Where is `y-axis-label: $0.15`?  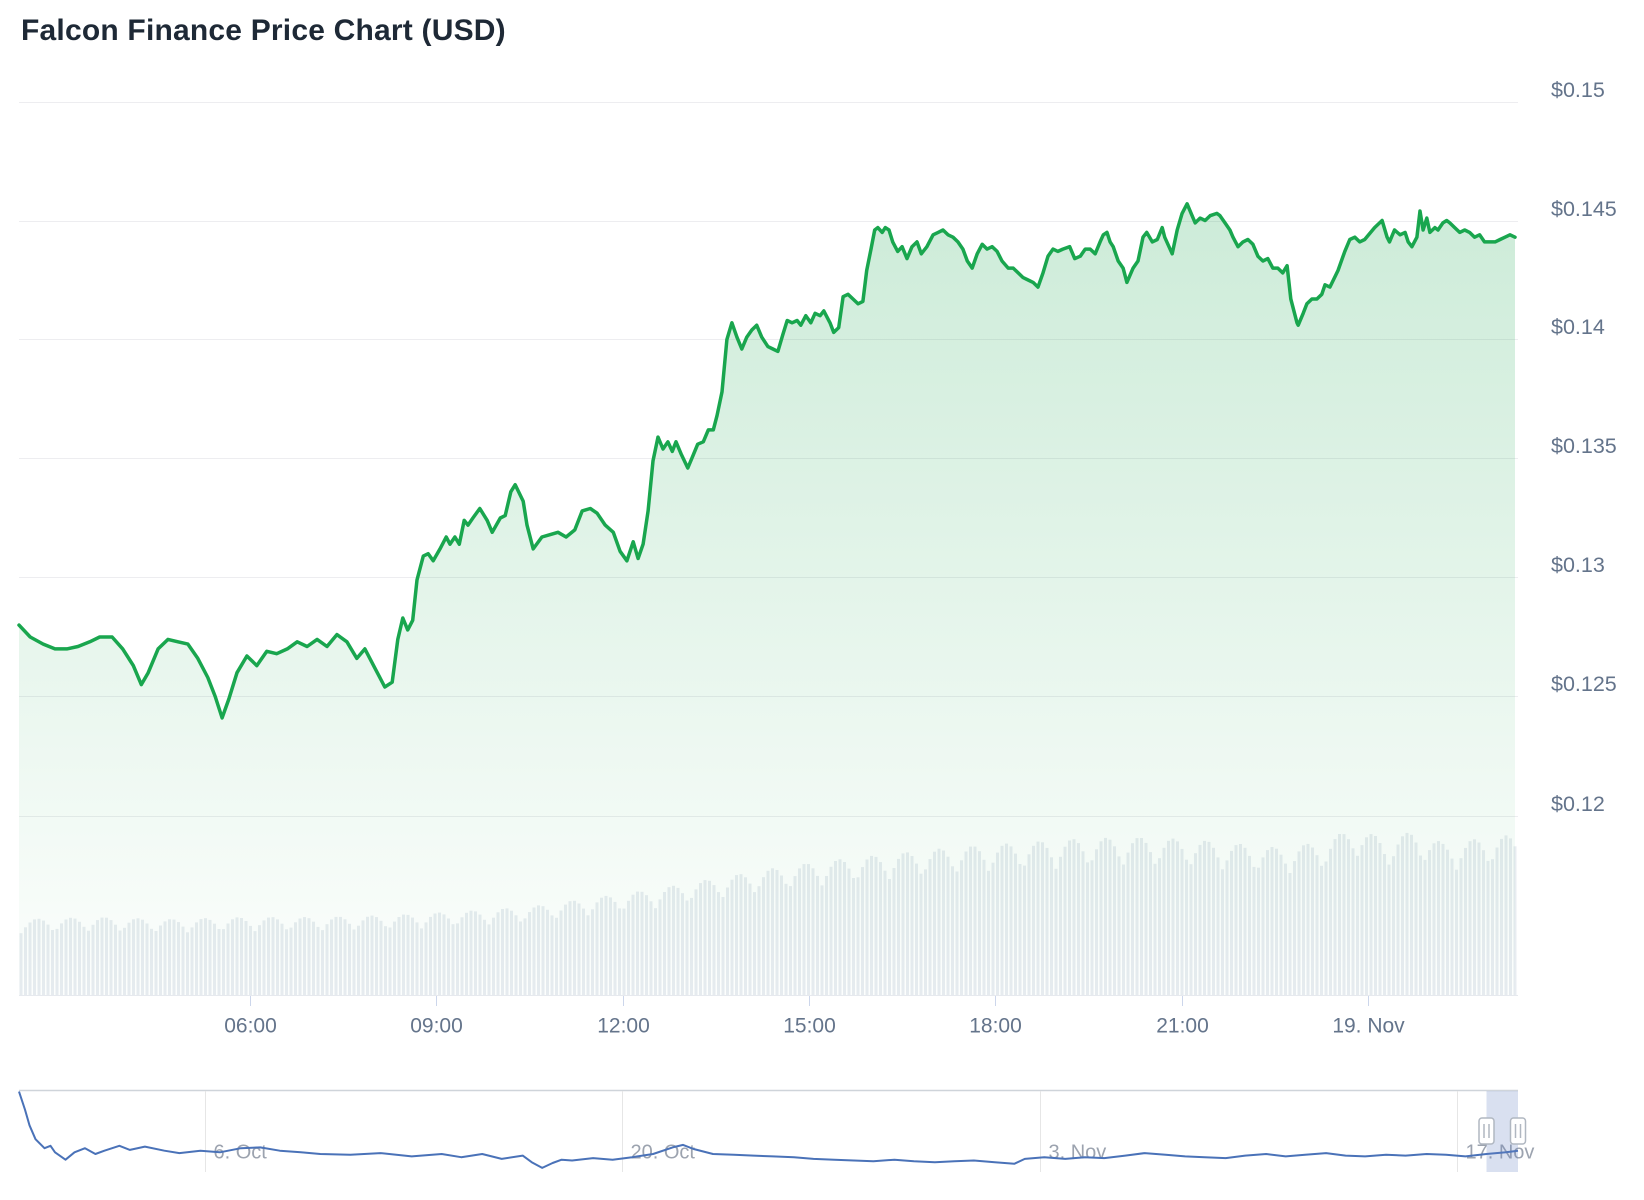
y-axis-label: $0.15 is located at coordinates (1578, 90).